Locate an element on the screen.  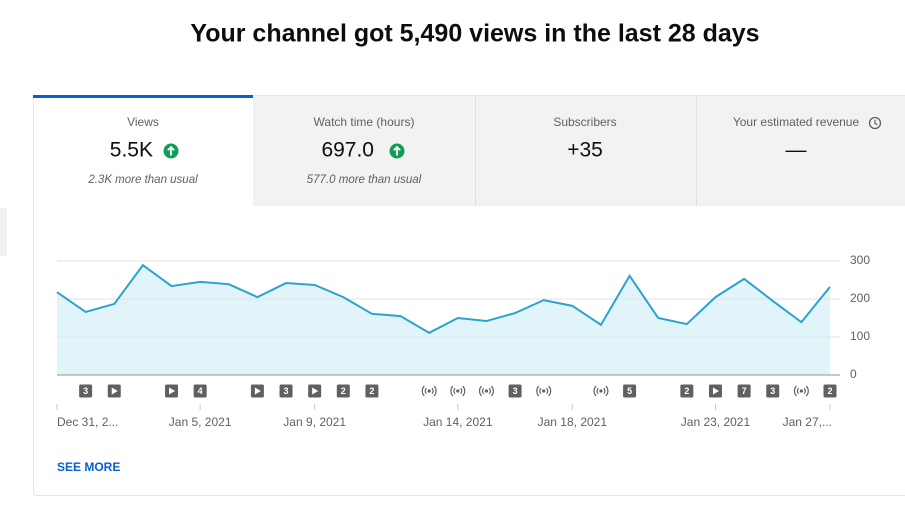
tab-label: Views is located at coordinates (143, 122).